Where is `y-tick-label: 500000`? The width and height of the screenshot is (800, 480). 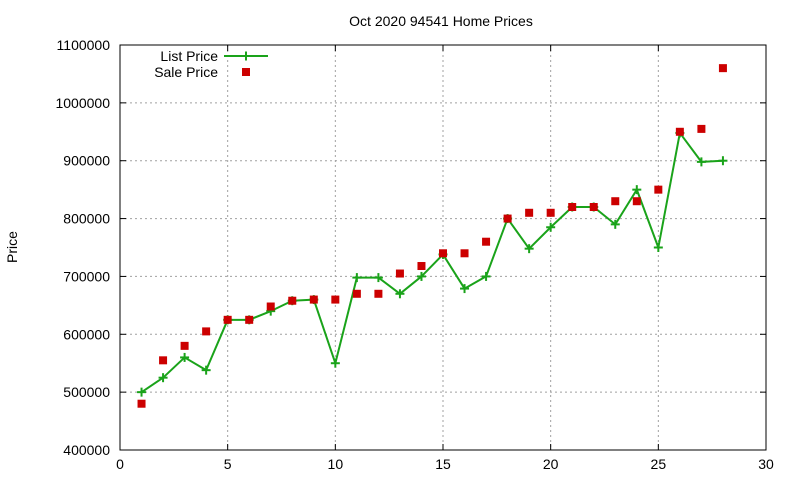
y-tick-label: 500000 is located at coordinates (86, 392).